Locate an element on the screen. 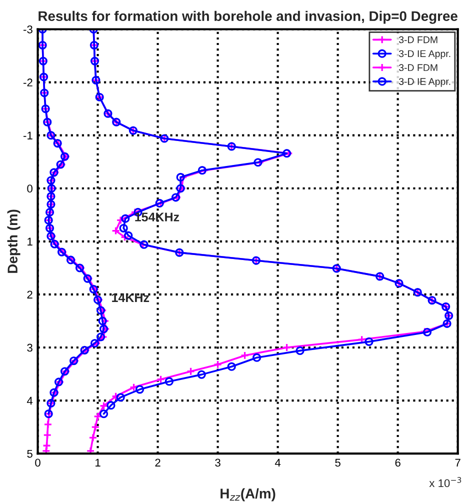 This screenshot has width=472, height=504. x-tick-label: 7 is located at coordinates (457, 462).